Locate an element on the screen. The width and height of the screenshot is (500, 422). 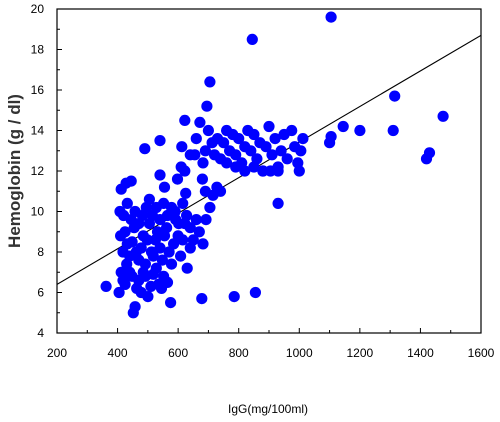
x-tick-label: 1200 is located at coordinates (360, 353).